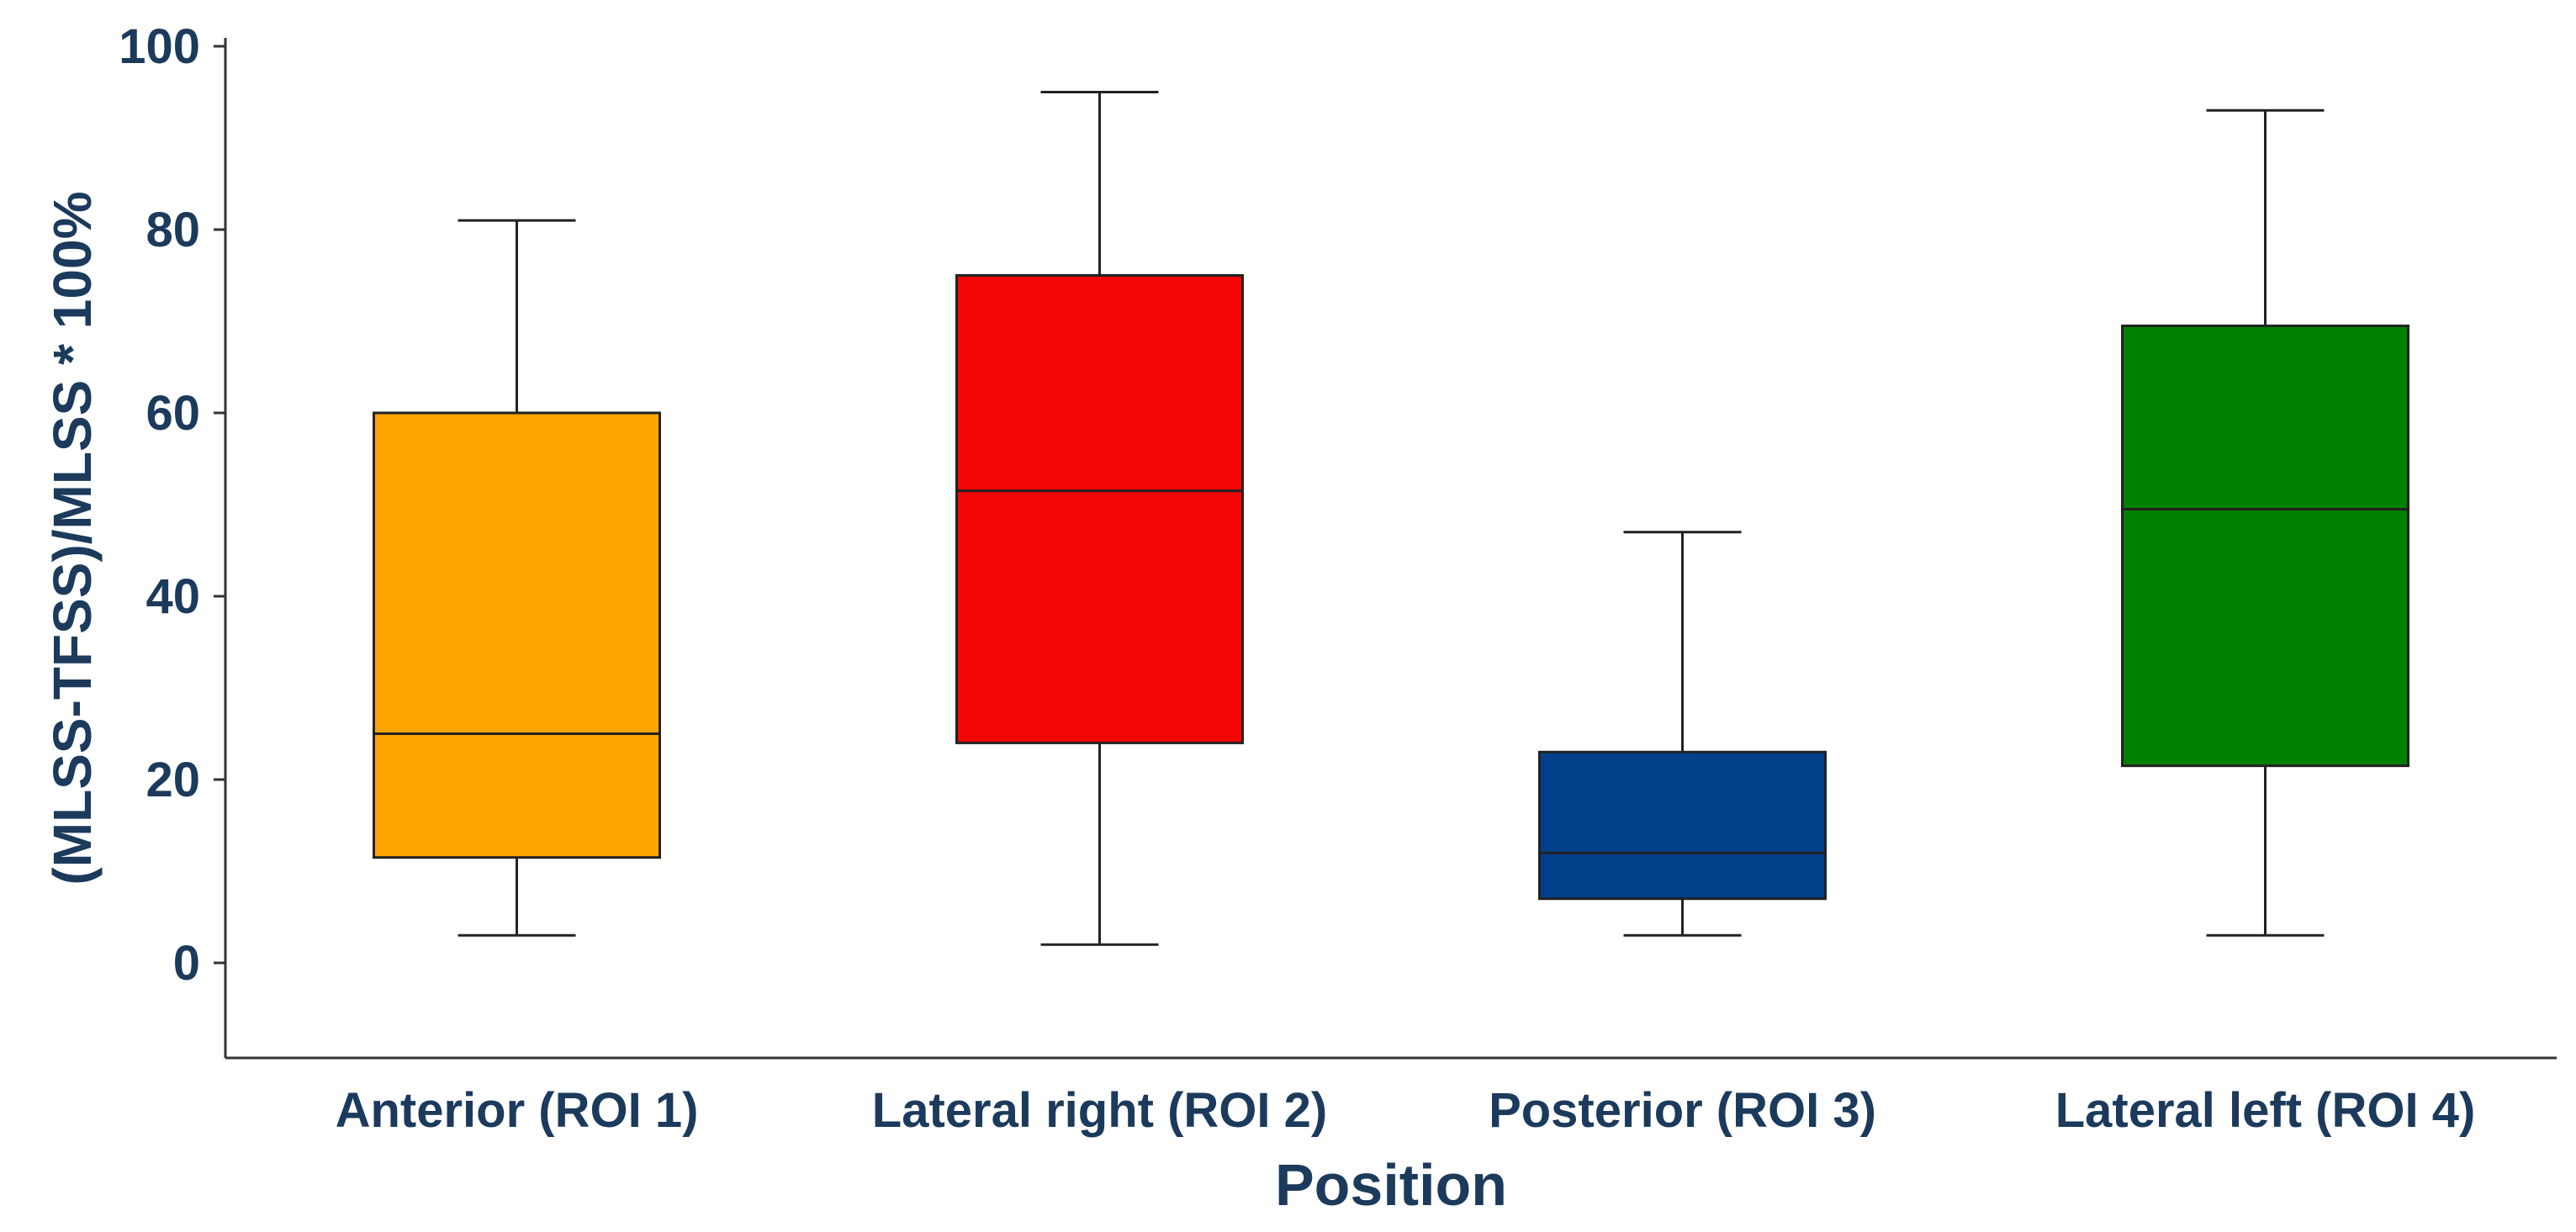  I want to click on x-axis-title: Position, so click(1391, 1185).